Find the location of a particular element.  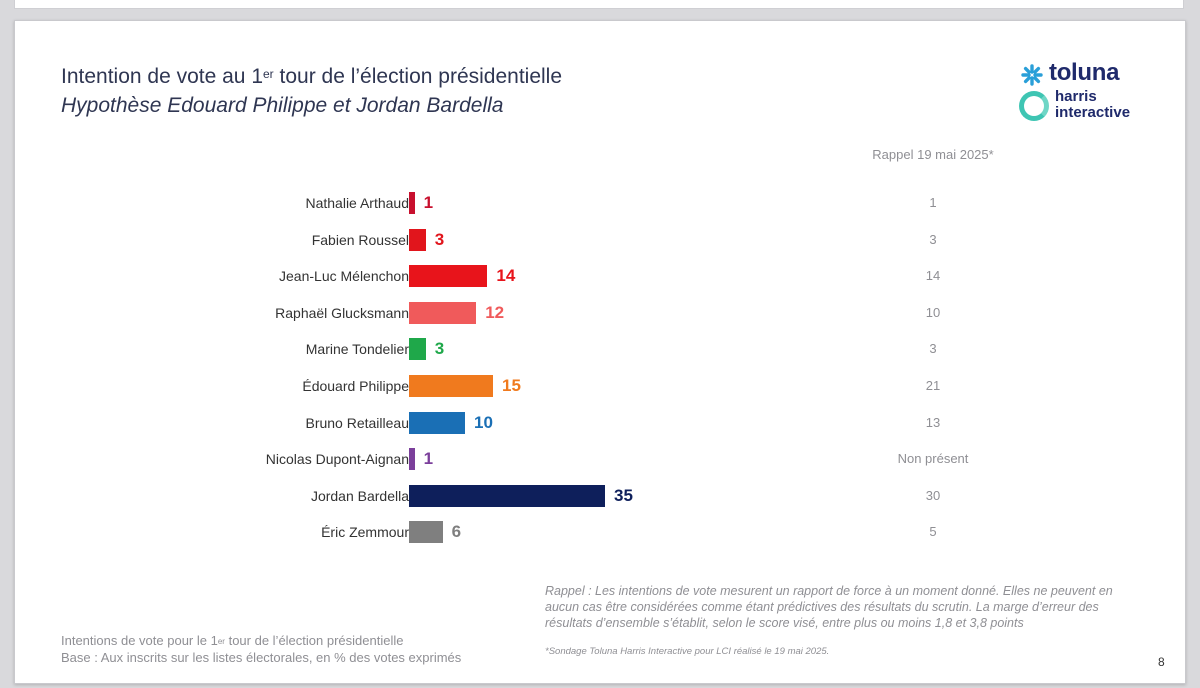

asterisk-icon is located at coordinates (1032, 75).